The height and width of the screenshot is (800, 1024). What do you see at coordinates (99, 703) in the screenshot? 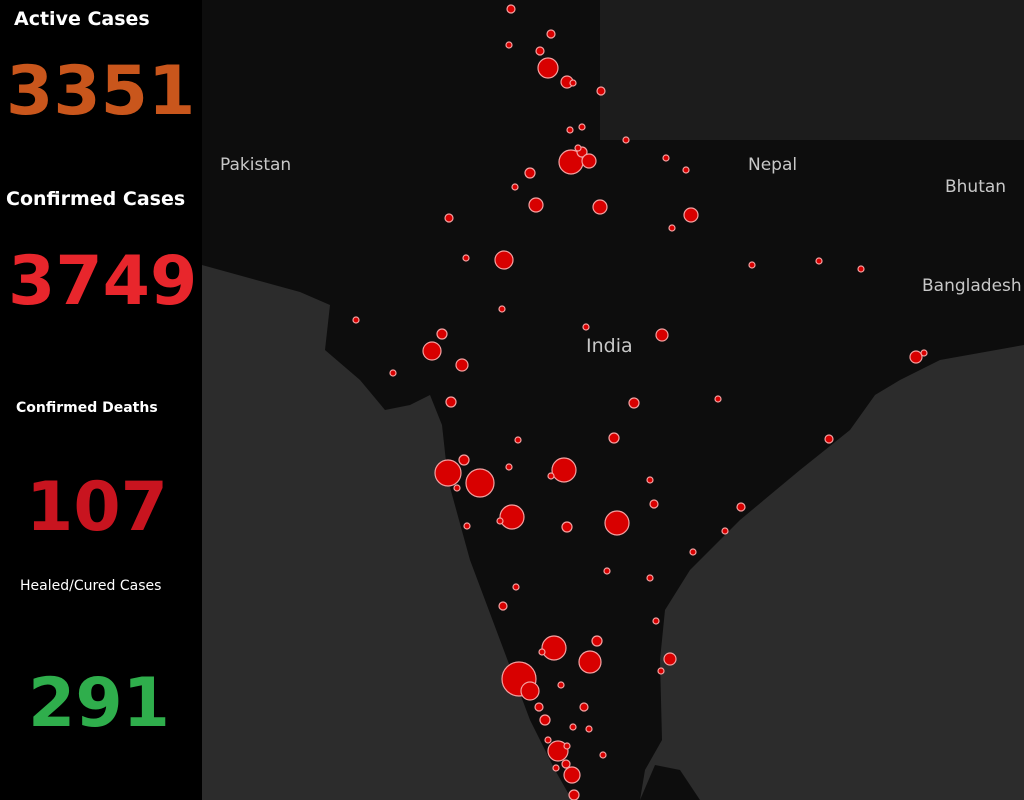
I see `stat-value: 291` at bounding box center [99, 703].